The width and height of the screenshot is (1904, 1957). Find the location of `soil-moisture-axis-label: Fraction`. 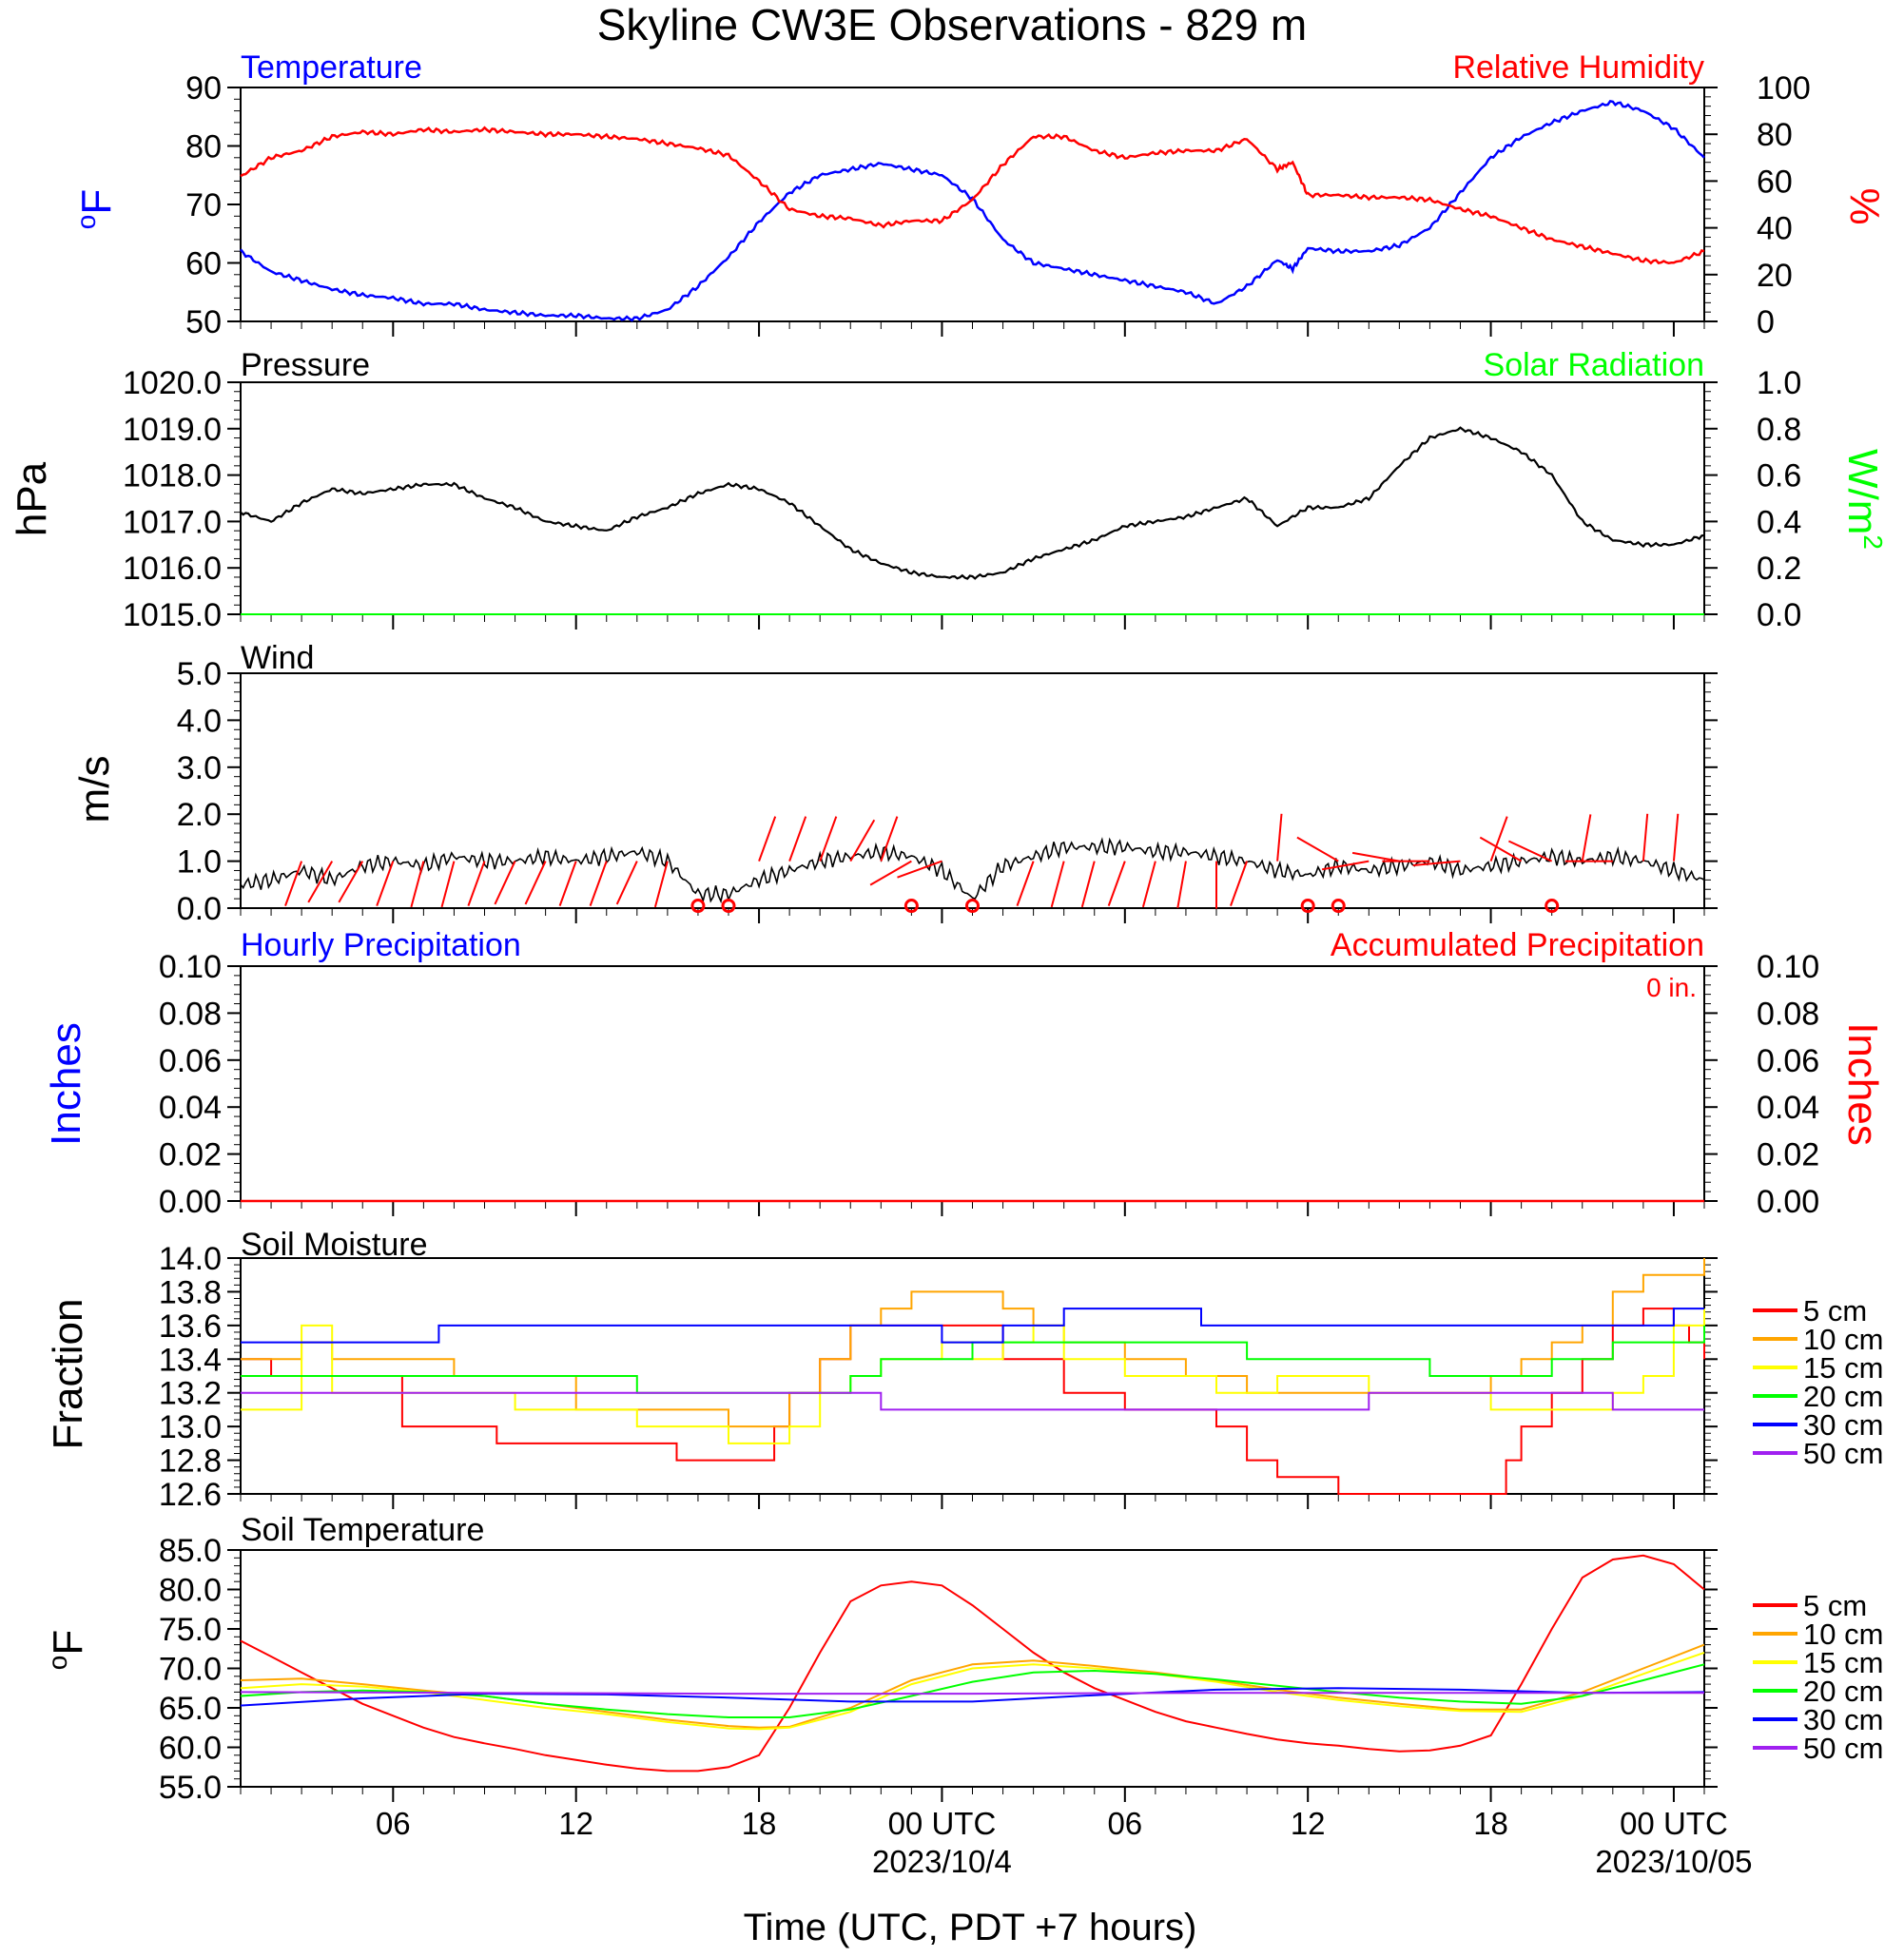

soil-moisture-axis-label: Fraction is located at coordinates (68, 1374).